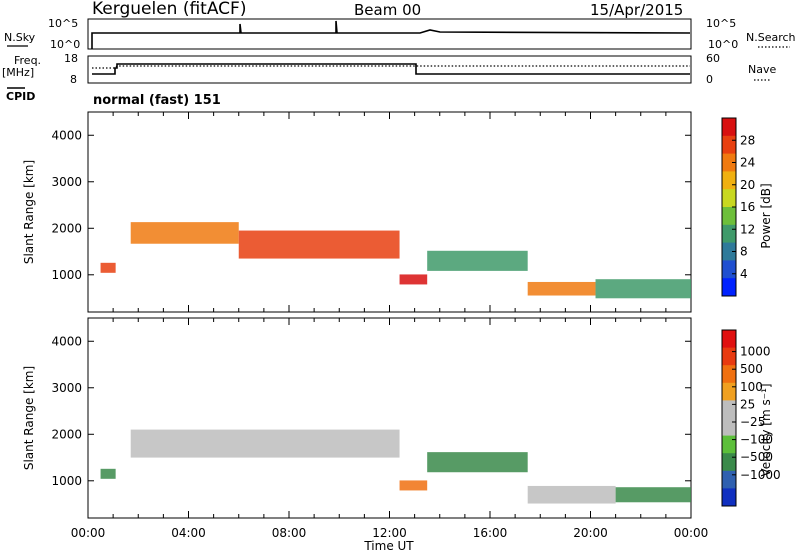 This screenshot has height=554, width=800. I want to click on noise-sky-trace, so click(391, 34).